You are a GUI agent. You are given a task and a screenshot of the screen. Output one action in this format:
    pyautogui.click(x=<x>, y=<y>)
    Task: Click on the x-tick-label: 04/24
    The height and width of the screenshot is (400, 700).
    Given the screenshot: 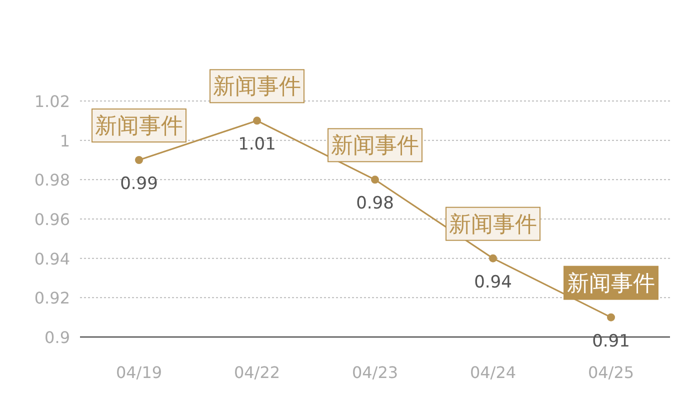 What is the action you would take?
    pyautogui.click(x=493, y=372)
    